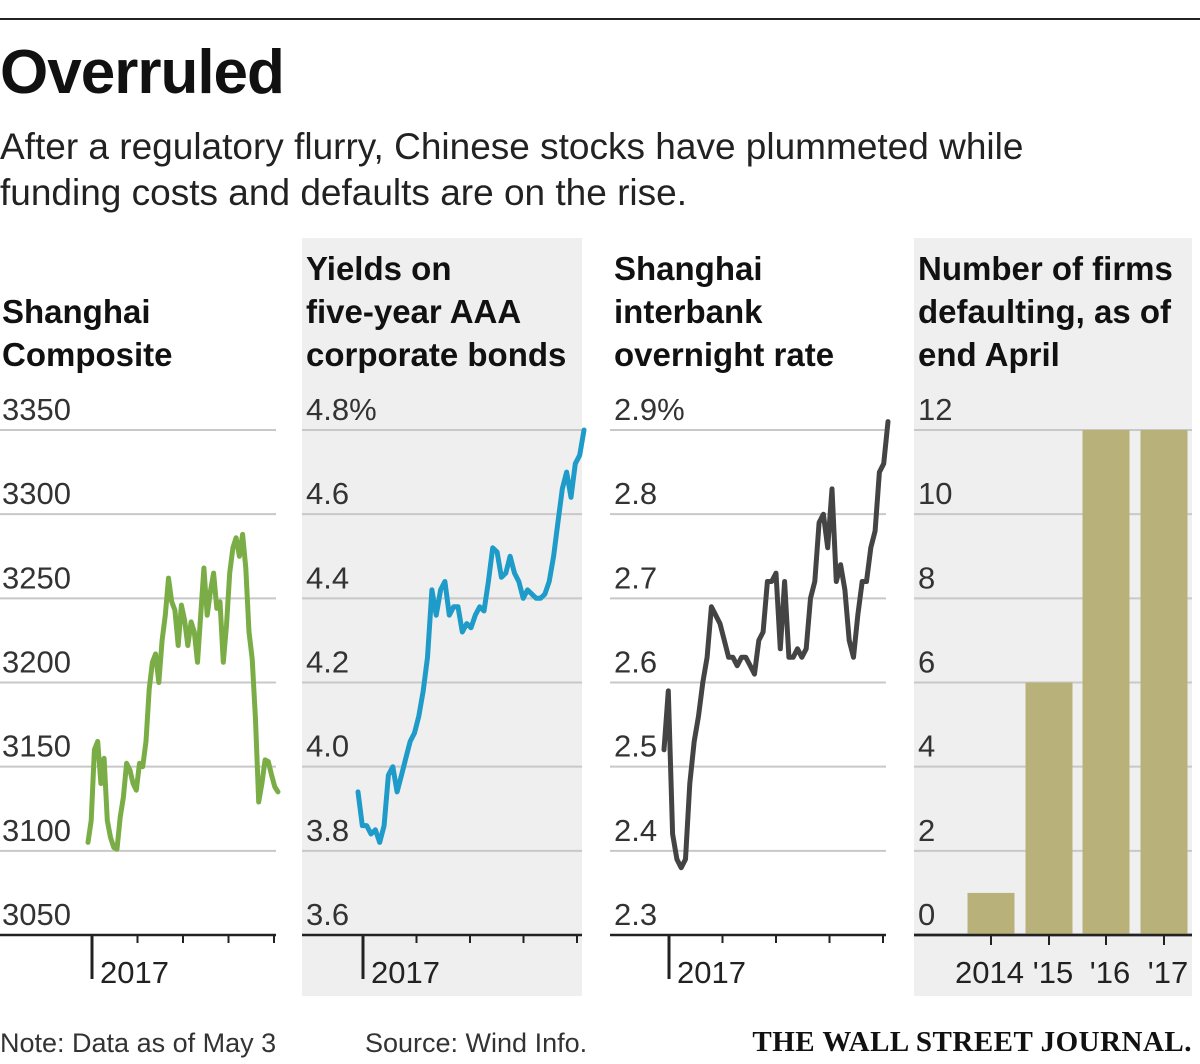  What do you see at coordinates (327, 746) in the screenshot?
I see `y-tick-label: 4.0` at bounding box center [327, 746].